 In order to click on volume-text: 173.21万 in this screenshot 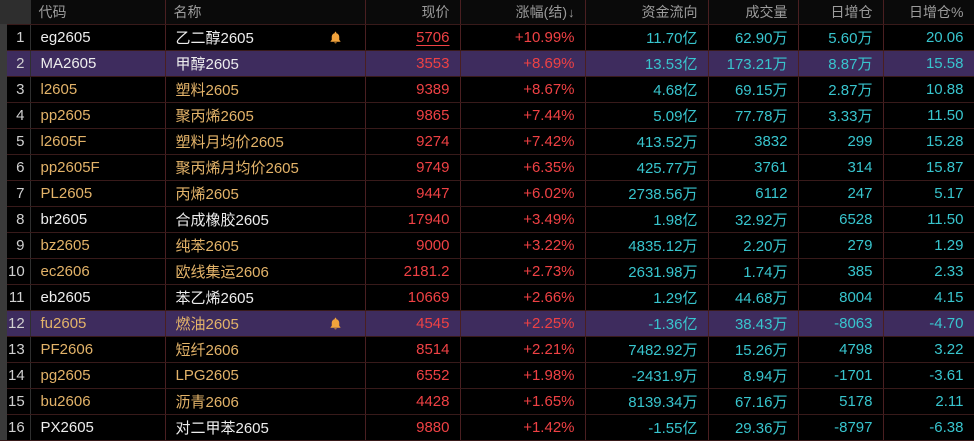, I will do `click(757, 64)`.